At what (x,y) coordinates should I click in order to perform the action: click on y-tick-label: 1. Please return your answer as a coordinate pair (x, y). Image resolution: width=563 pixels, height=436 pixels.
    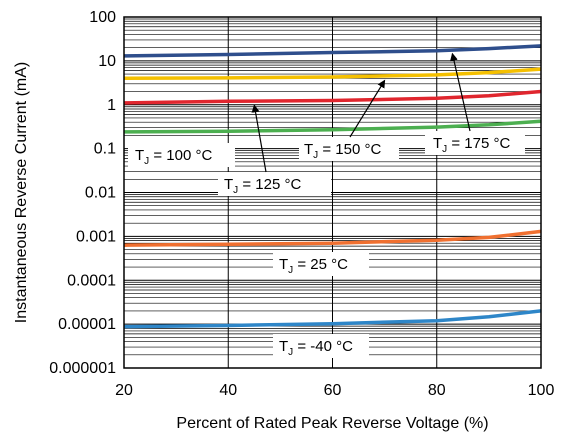
    Looking at the image, I should click on (111, 105).